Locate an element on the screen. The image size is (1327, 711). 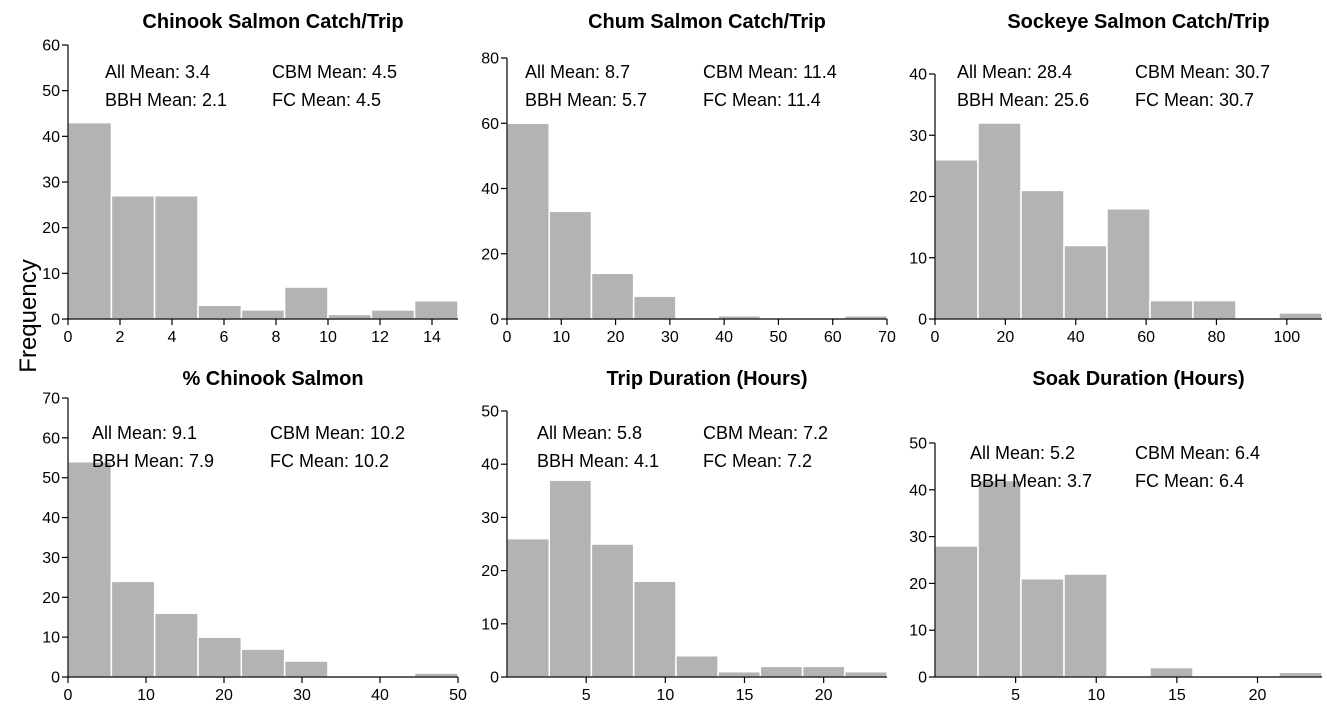
x-tick-label: 4 is located at coordinates (172, 337).